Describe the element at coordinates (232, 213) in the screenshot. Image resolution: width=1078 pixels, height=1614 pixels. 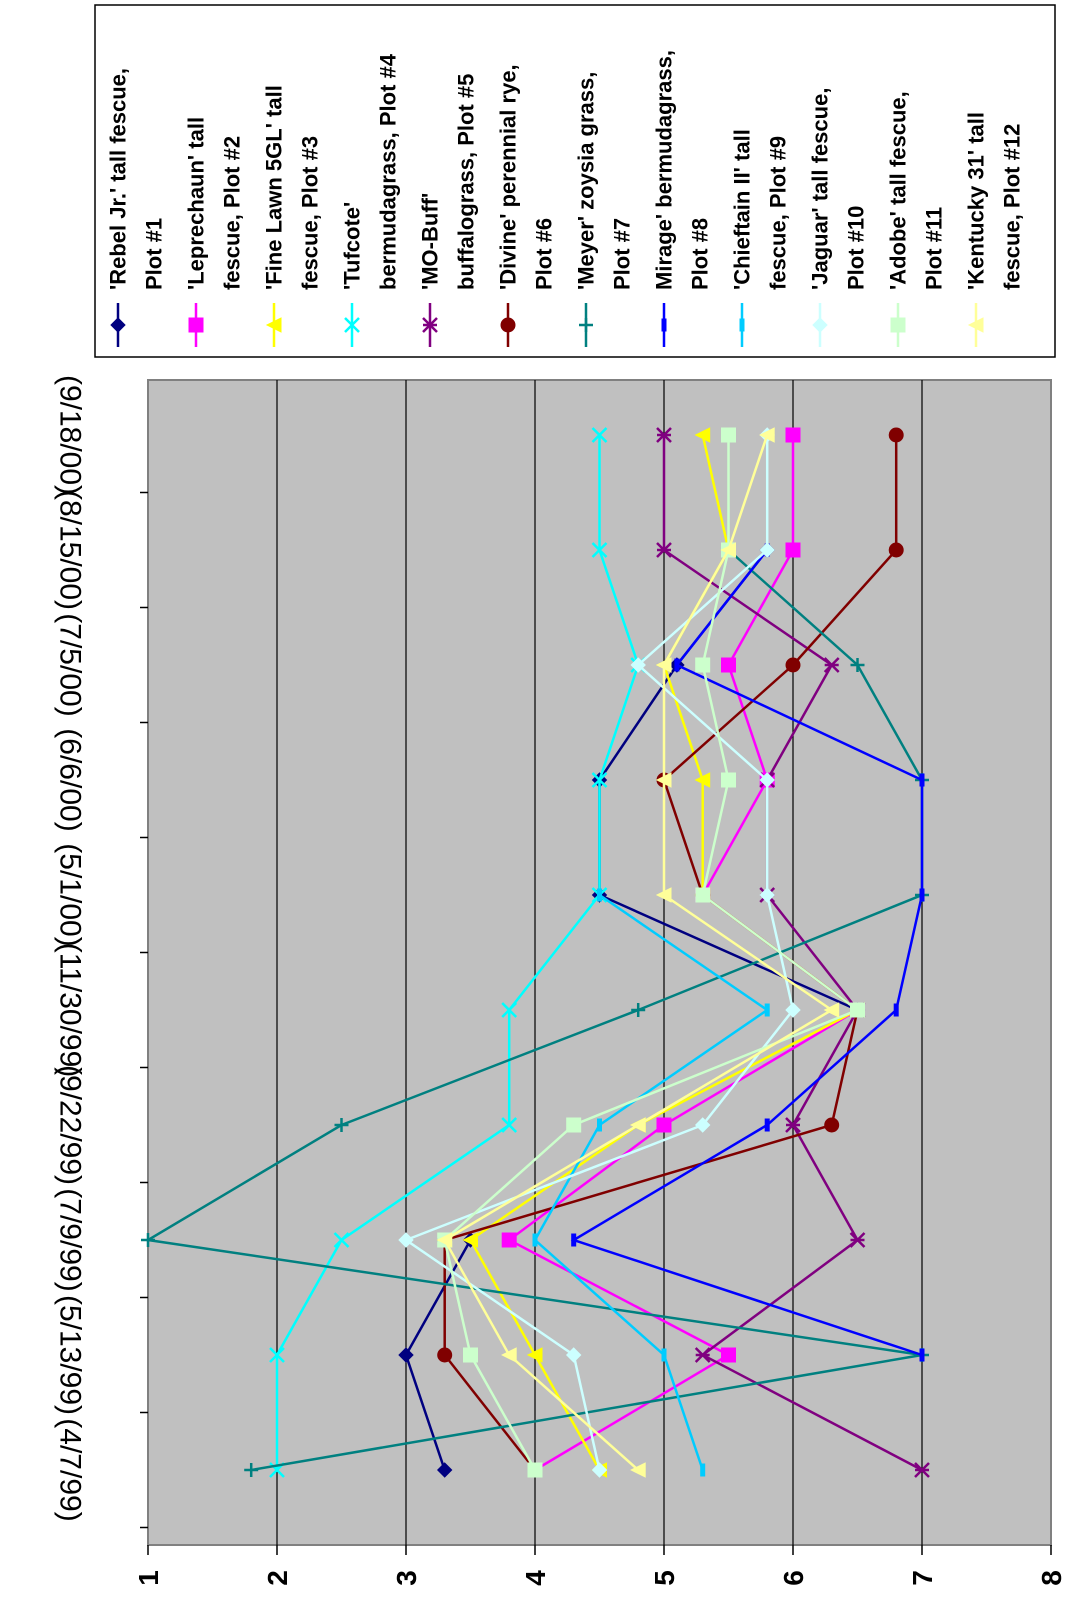
I see `legend-label: fescue, Plot #2` at that location.